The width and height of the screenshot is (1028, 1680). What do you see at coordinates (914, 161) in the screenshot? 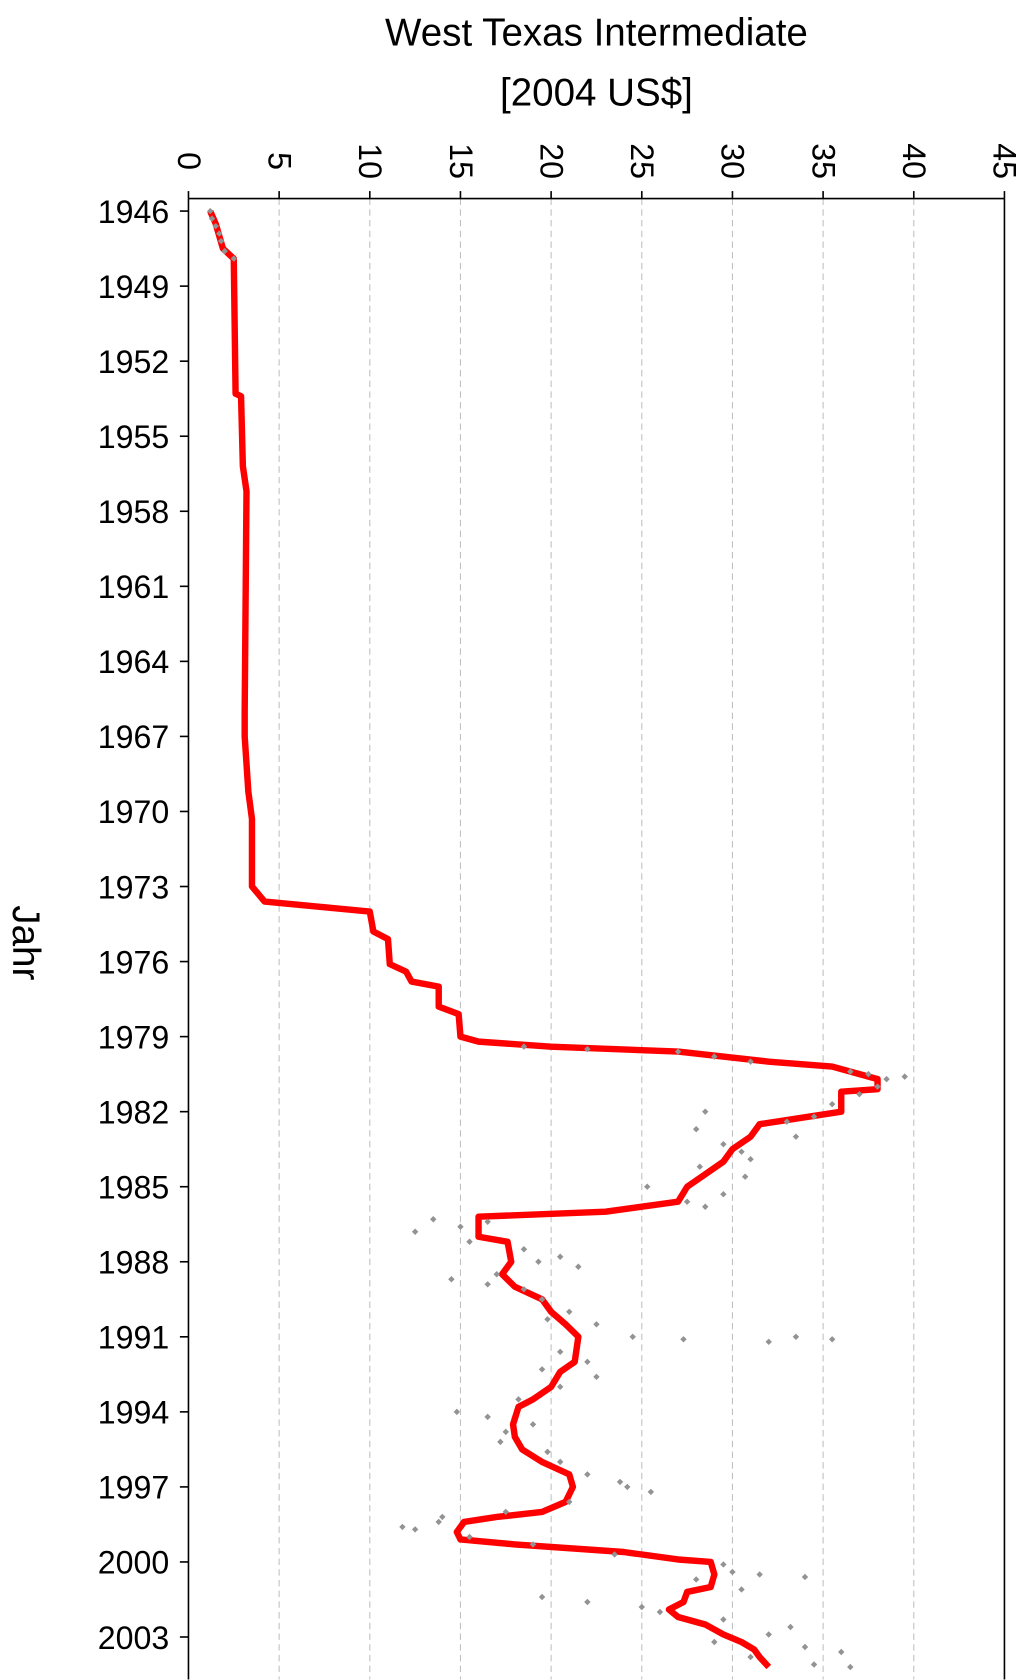
I see `value-tick-label: 40` at bounding box center [914, 161].